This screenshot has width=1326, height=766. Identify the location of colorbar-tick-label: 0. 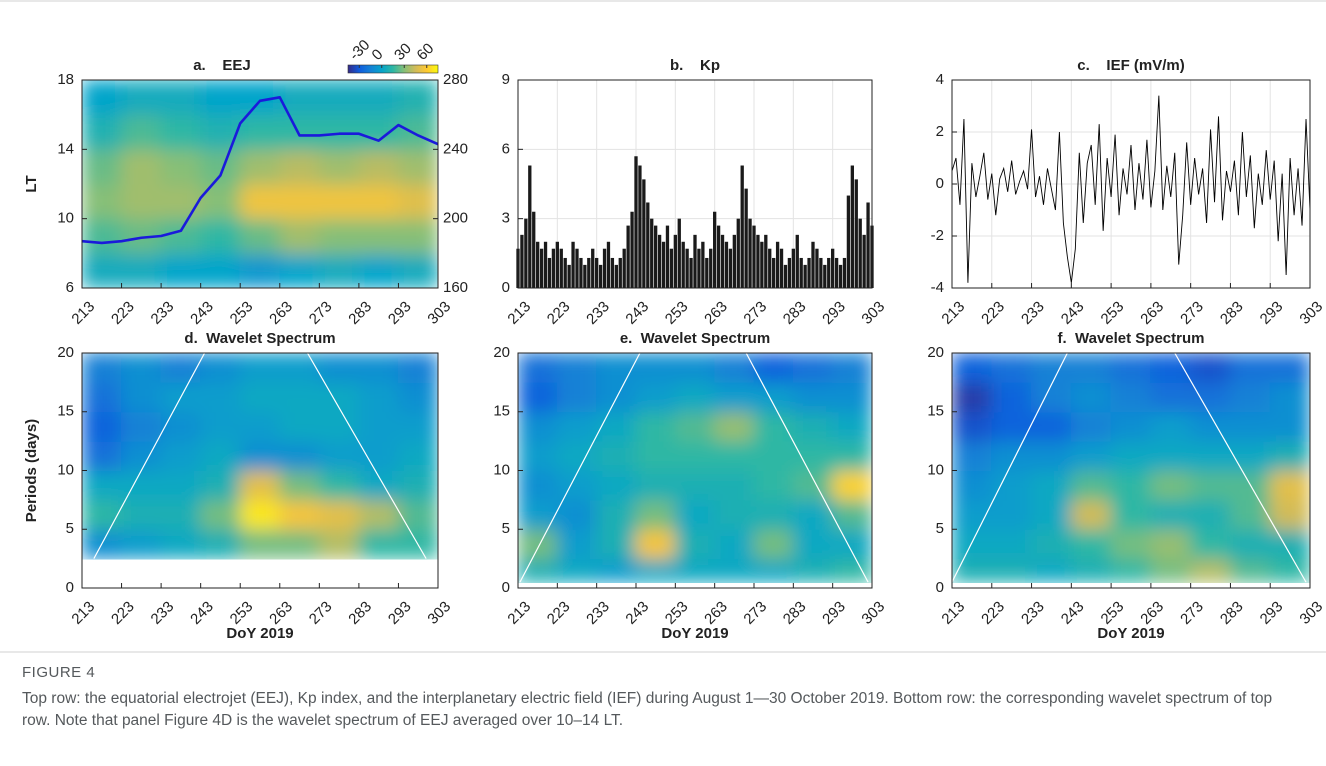
(378, 55).